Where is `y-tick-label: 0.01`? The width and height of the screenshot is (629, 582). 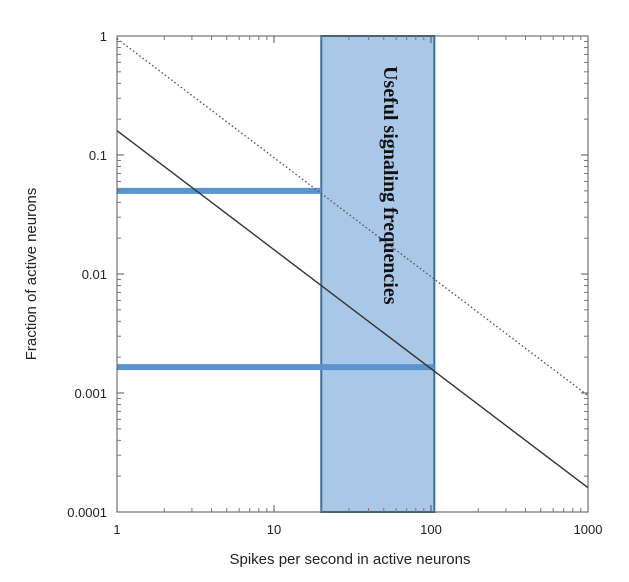 y-tick-label: 0.01 is located at coordinates (94, 274).